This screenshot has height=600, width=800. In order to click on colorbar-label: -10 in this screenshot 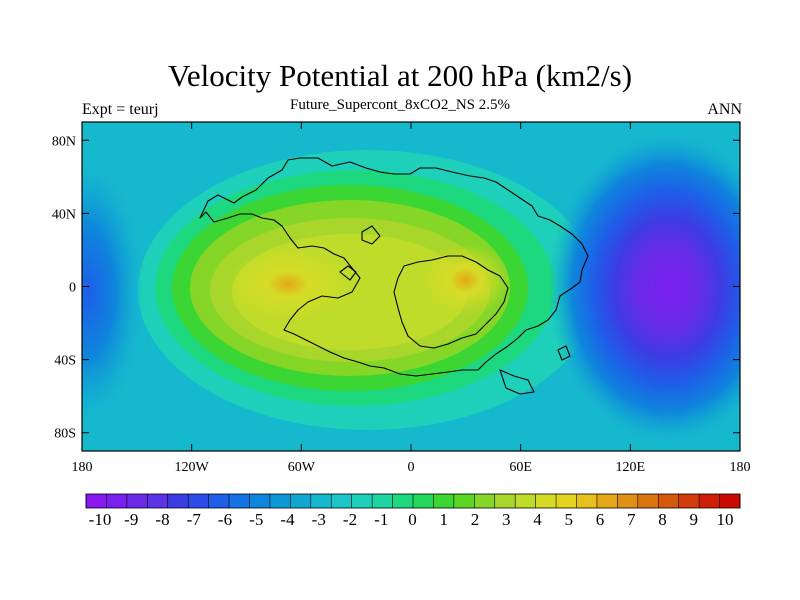, I will do `click(100, 519)`.